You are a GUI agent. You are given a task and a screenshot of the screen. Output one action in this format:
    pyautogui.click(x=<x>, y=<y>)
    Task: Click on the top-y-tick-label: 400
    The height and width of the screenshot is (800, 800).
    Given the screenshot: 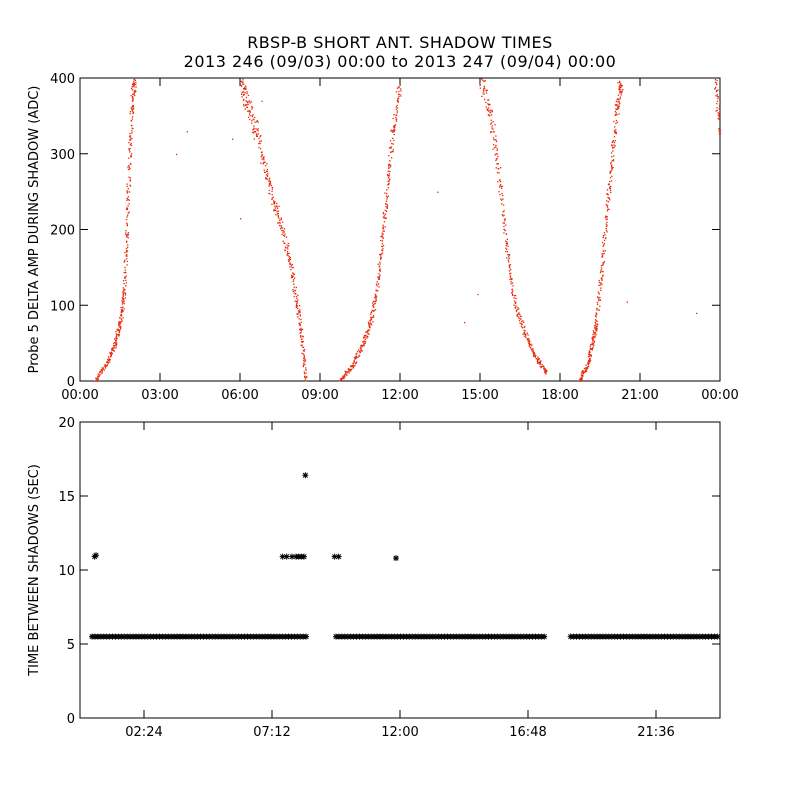 What is the action you would take?
    pyautogui.click(x=62, y=79)
    